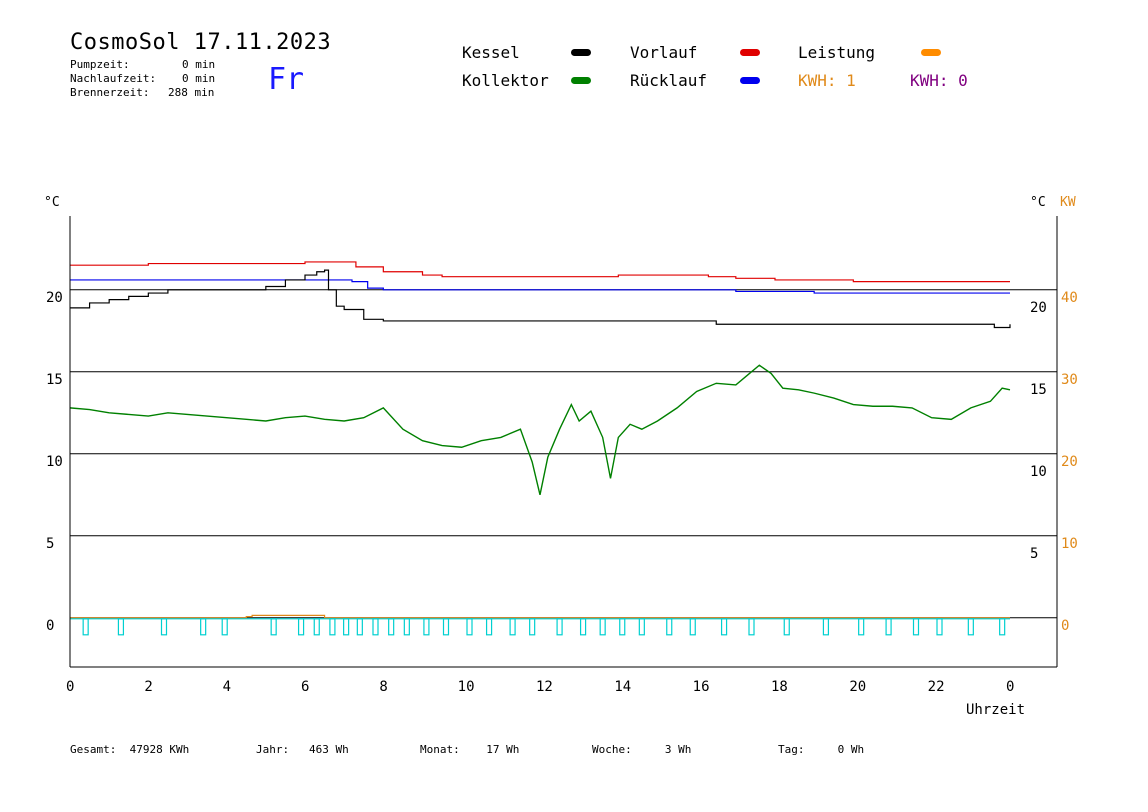 The image size is (1148, 812). Describe the element at coordinates (837, 52) in the screenshot. I see `legend-leistung-label: Leistung` at that location.